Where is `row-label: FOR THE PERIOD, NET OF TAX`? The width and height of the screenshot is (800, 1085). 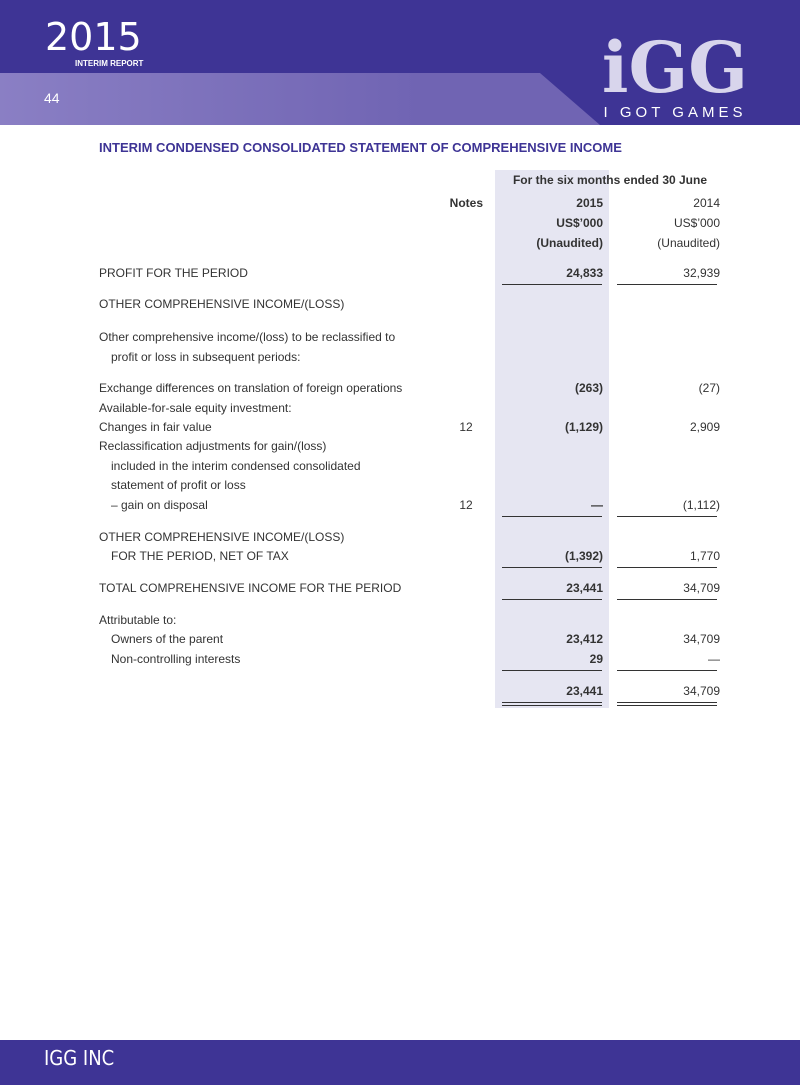
row-label: FOR THE PERIOD, NET OF TAX is located at coordinates (200, 556).